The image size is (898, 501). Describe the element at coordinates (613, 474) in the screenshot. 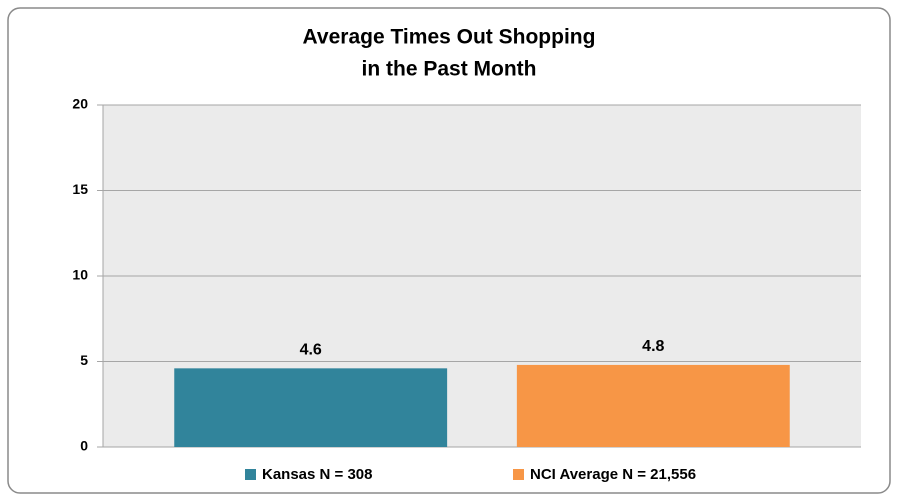

I see `legend-label: NCI Average N = 21,556` at that location.